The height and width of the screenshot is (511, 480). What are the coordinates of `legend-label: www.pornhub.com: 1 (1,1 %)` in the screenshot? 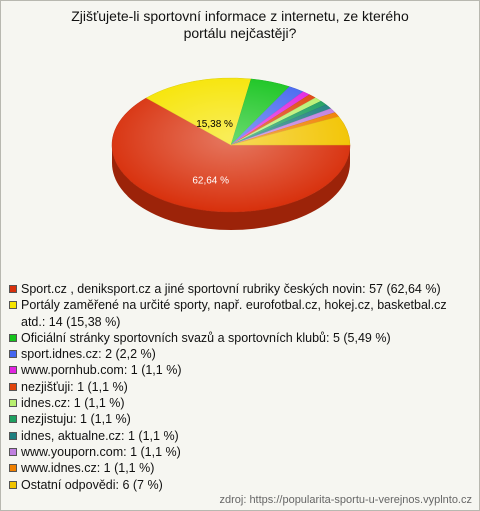 It's located at (101, 370).